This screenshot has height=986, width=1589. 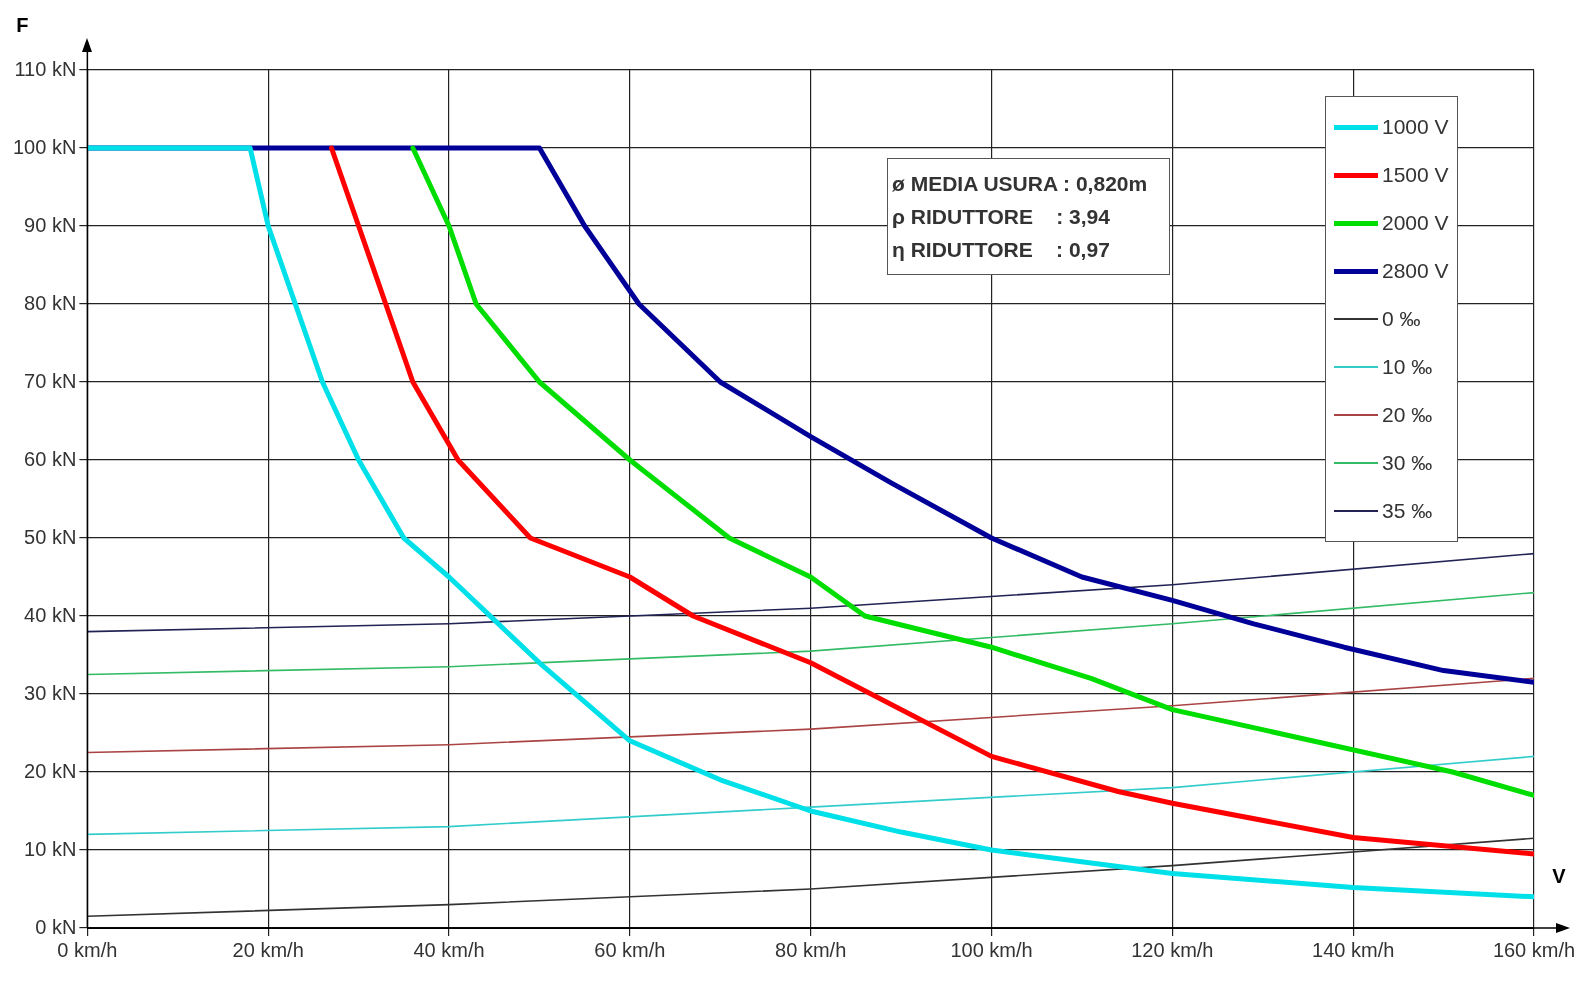 I want to click on x-axis-title: V, so click(x=1559, y=876).